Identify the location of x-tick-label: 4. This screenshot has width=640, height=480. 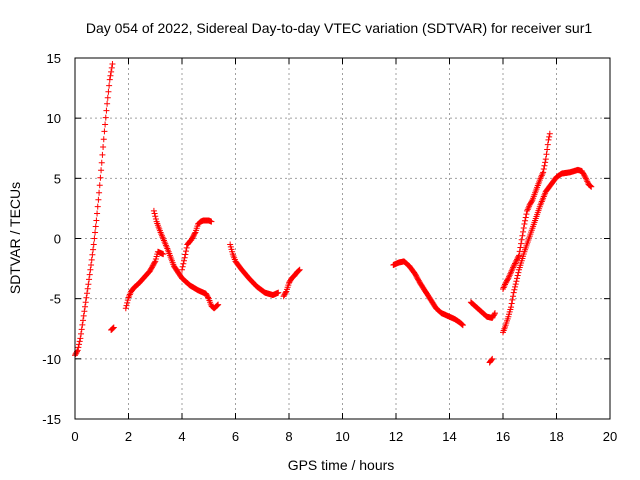
(181, 436).